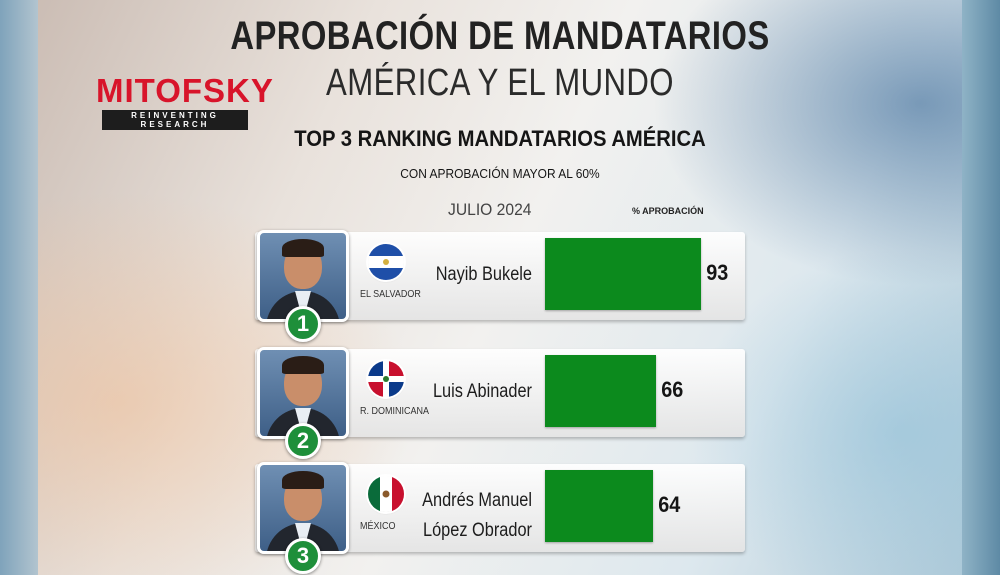 Image resolution: width=1000 pixels, height=575 pixels. Describe the element at coordinates (668, 211) in the screenshot. I see `value-column-header: % APROBACIÓN` at that location.